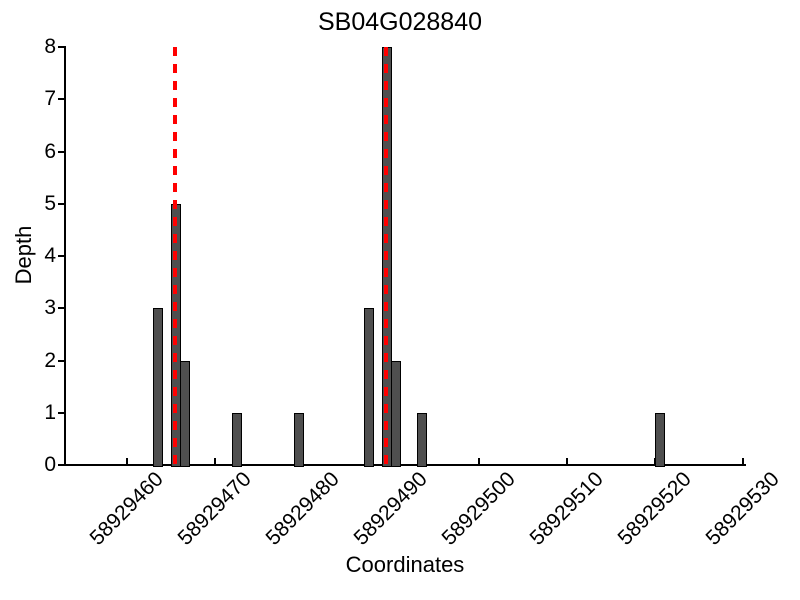 This screenshot has height=600, width=800. I want to click on x-axis-line, so click(405, 465).